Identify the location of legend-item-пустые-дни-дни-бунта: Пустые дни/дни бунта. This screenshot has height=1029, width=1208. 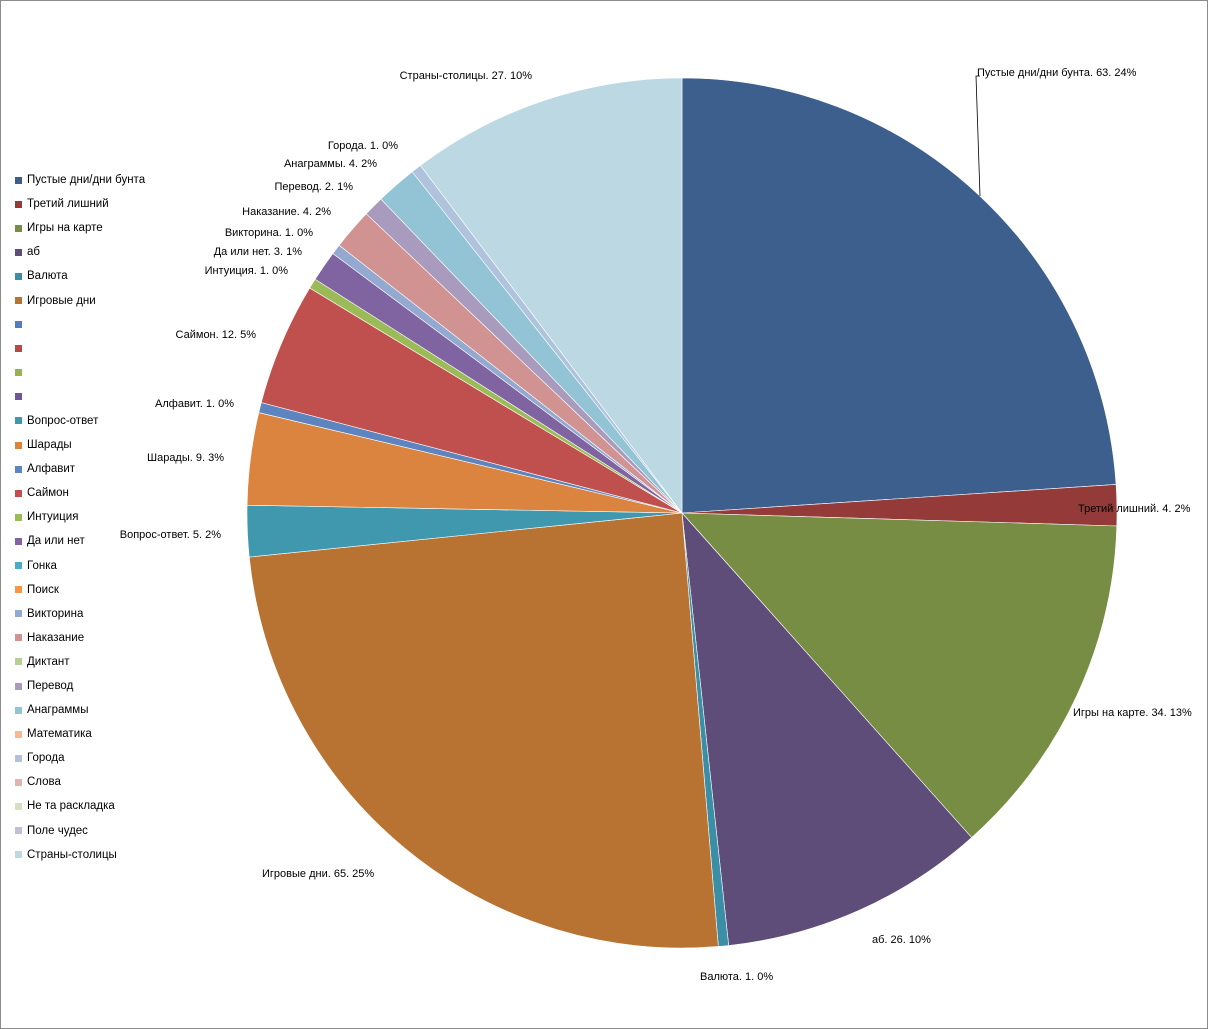
(80, 180).